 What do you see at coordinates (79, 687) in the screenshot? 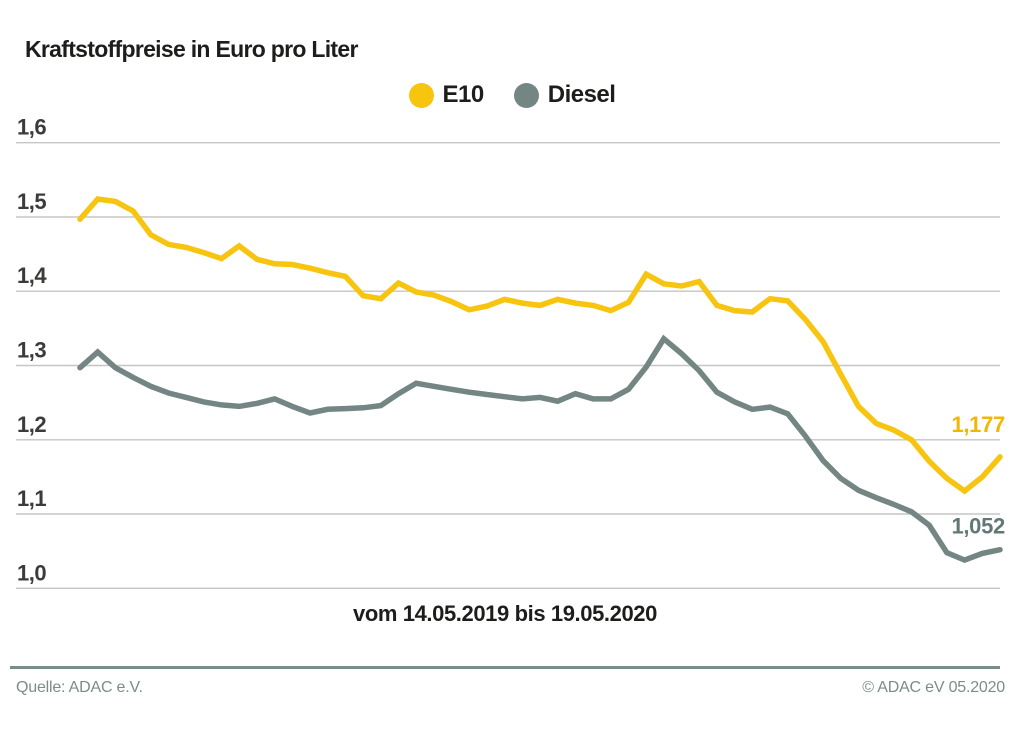
I see `source-text: Quelle: ADAC e.V.` at bounding box center [79, 687].